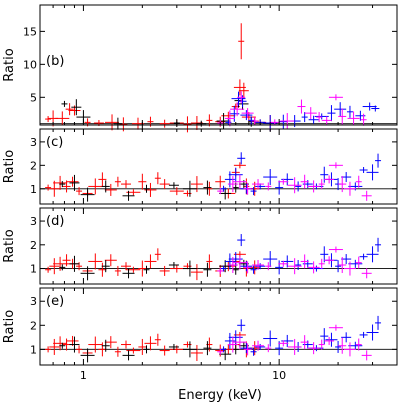  What do you see at coordinates (33, 269) in the screenshot?
I see `y-tick-label: 1` at bounding box center [33, 269].